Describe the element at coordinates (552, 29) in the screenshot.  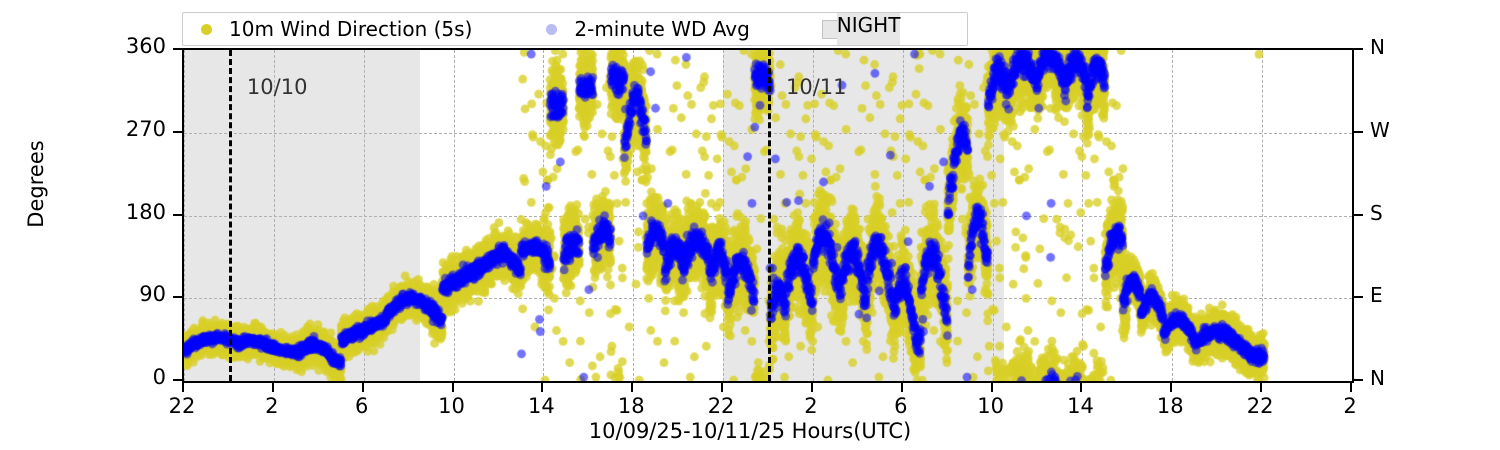
I see `blue-dot-icon` at that location.